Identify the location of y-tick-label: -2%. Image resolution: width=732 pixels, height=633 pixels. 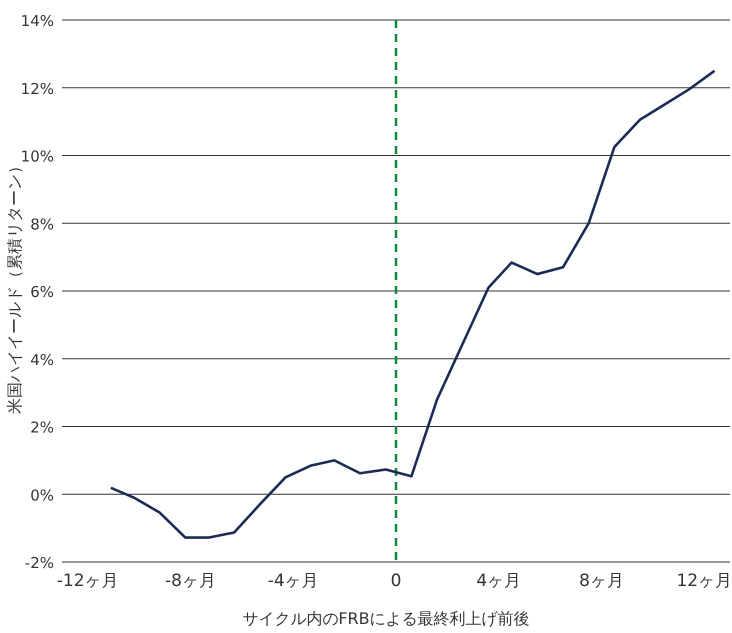
(39, 563).